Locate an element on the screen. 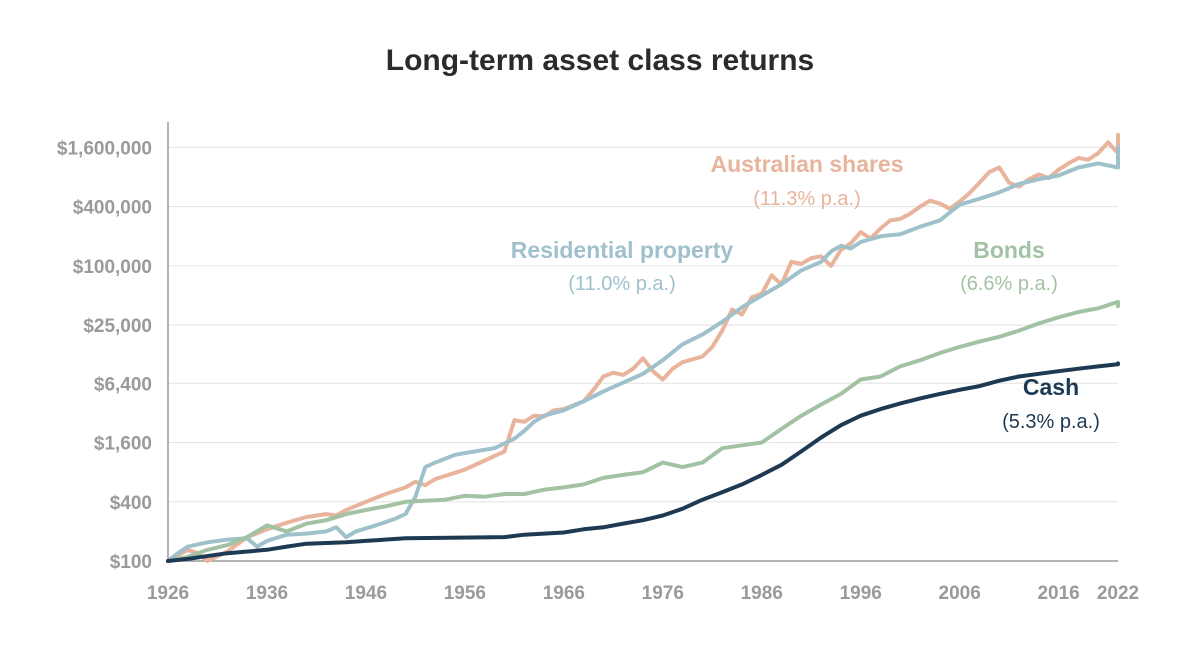 The height and width of the screenshot is (656, 1200). x-tick-label: 1936 is located at coordinates (267, 593).